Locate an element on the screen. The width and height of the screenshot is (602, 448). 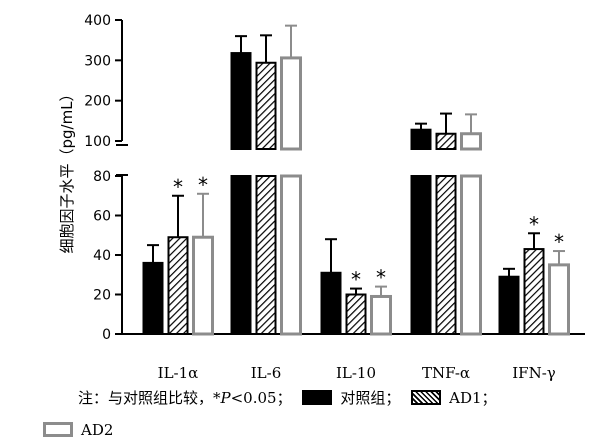
bar-1-0-upper is located at coordinates (241, 101).